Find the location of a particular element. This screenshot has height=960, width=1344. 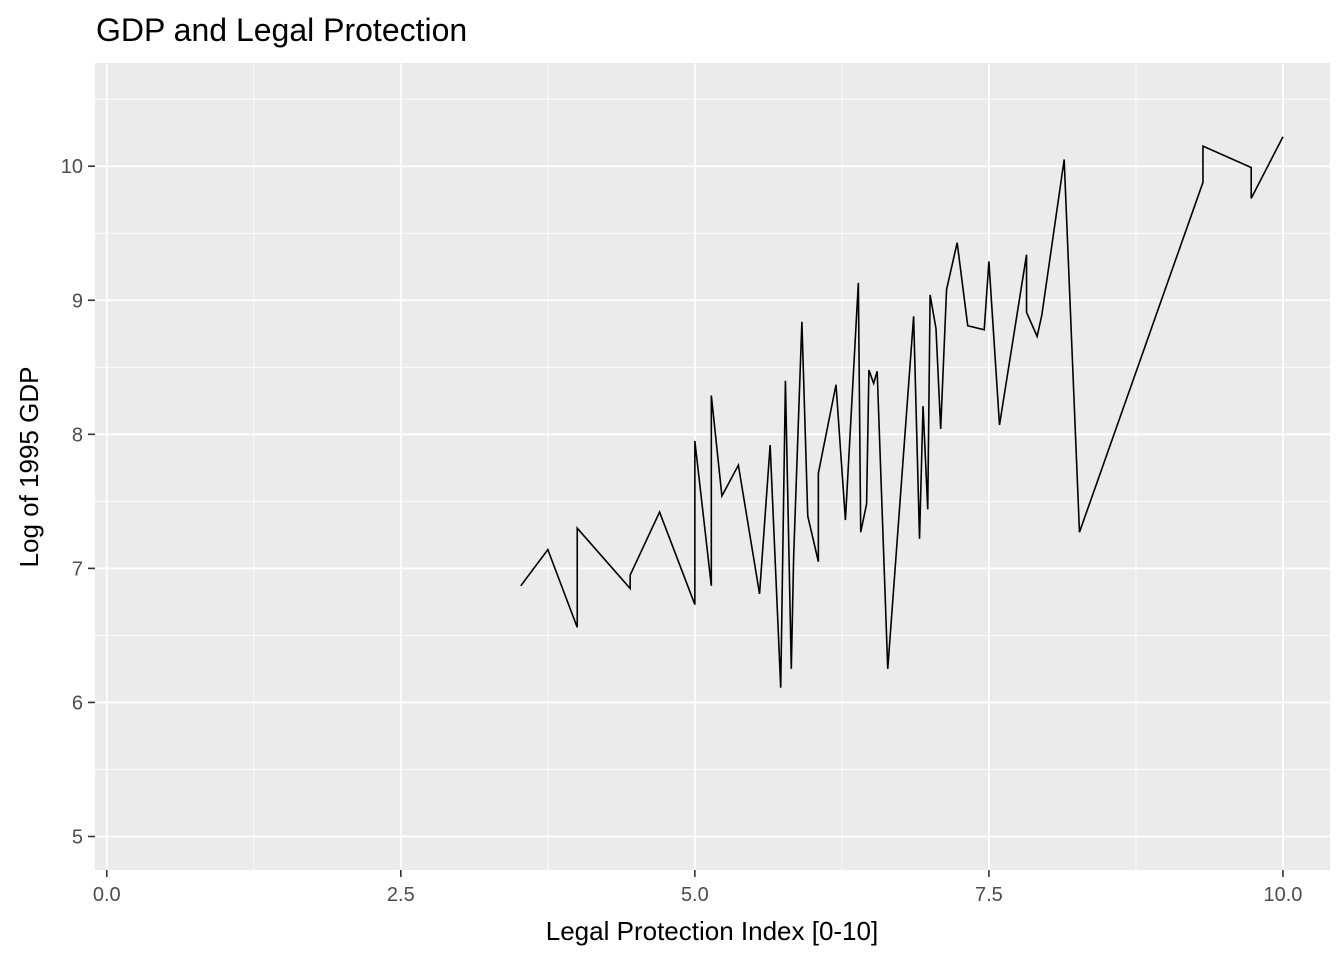

y-tick-label: 5 is located at coordinates (77, 837).